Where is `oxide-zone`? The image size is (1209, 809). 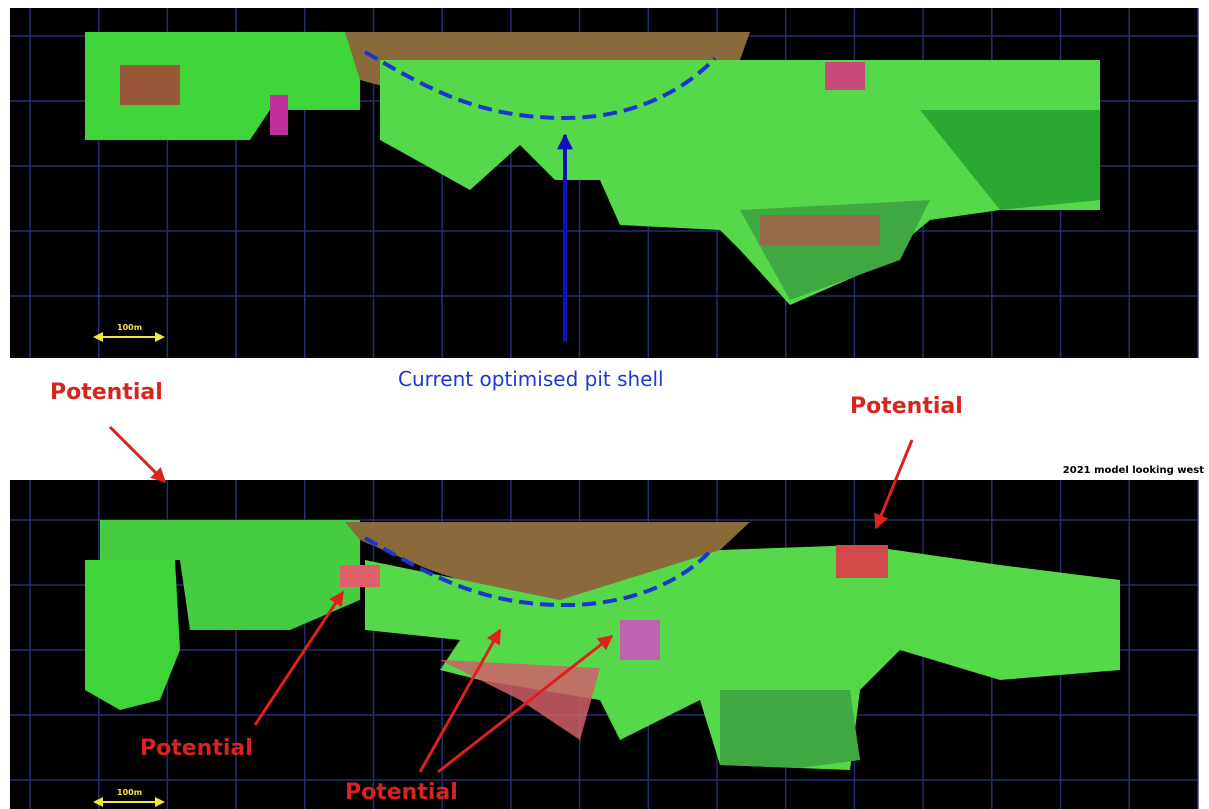
oxide-zone is located at coordinates (547, 563).